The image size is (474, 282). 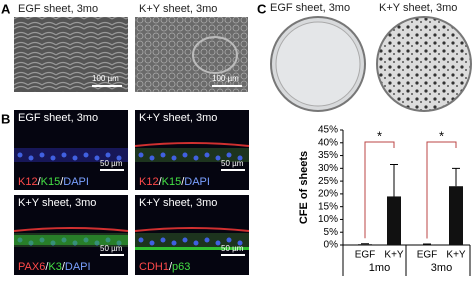 I want to click on y-tick-label: 45%, so click(x=328, y=130).